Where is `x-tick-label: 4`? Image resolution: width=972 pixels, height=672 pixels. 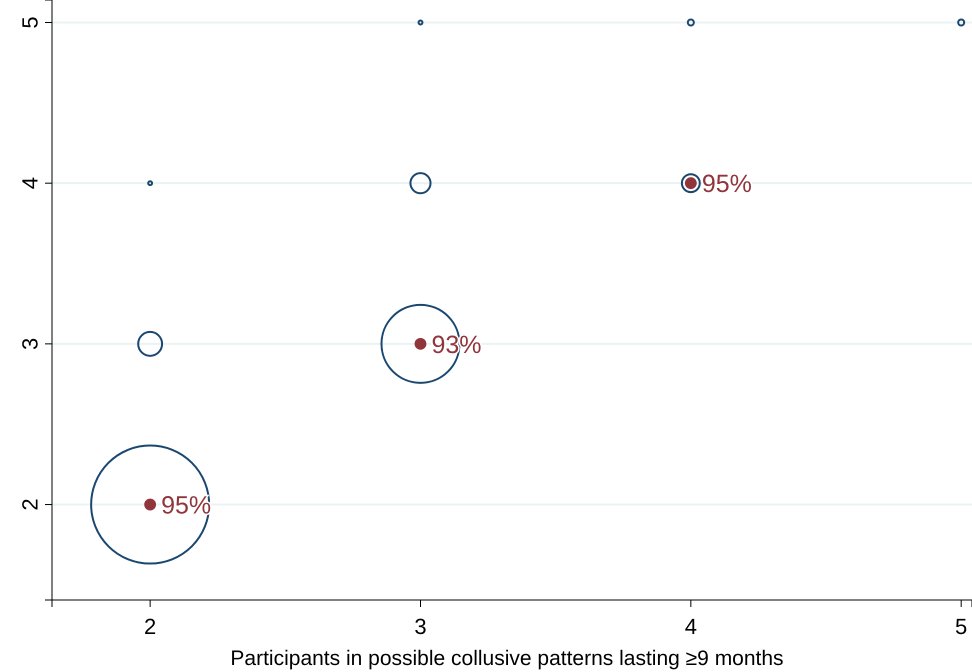 x-tick-label: 4 is located at coordinates (690, 627).